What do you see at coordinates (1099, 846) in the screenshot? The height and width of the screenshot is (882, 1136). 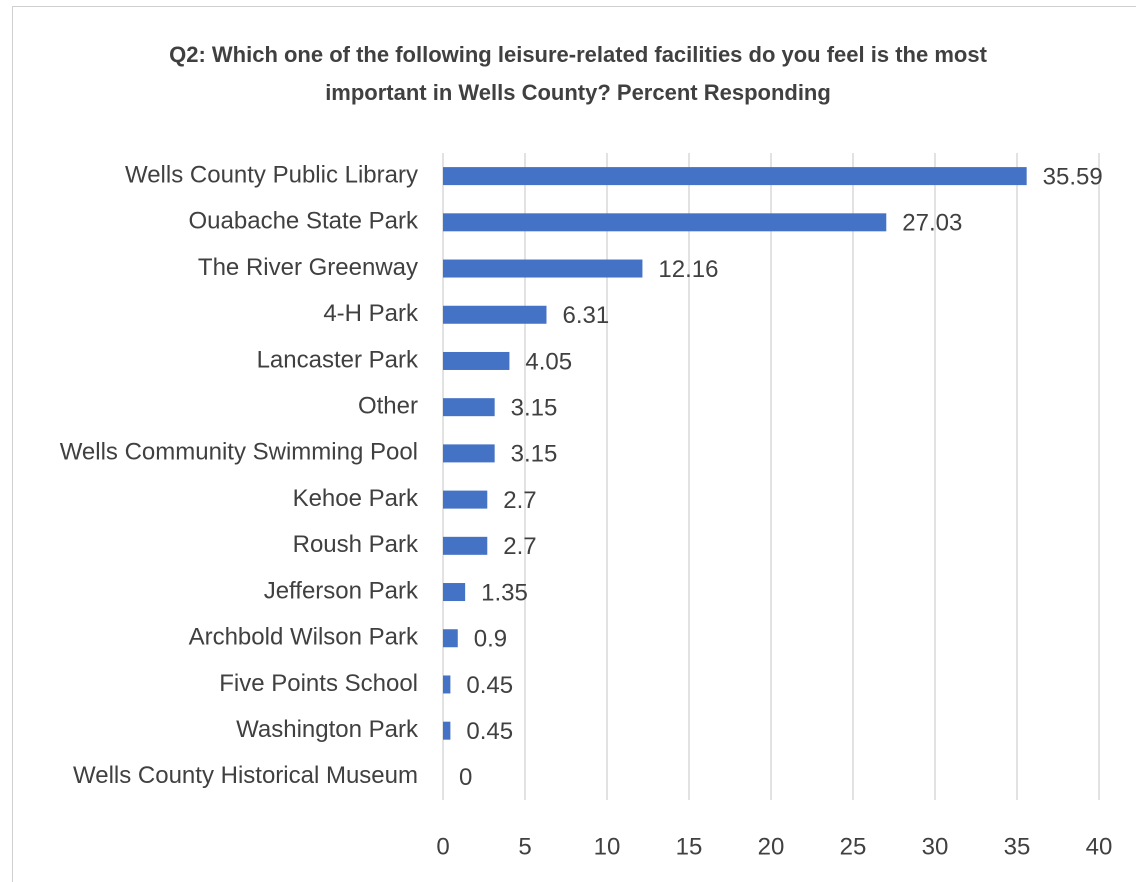 I see `x-tick-label: 40` at bounding box center [1099, 846].